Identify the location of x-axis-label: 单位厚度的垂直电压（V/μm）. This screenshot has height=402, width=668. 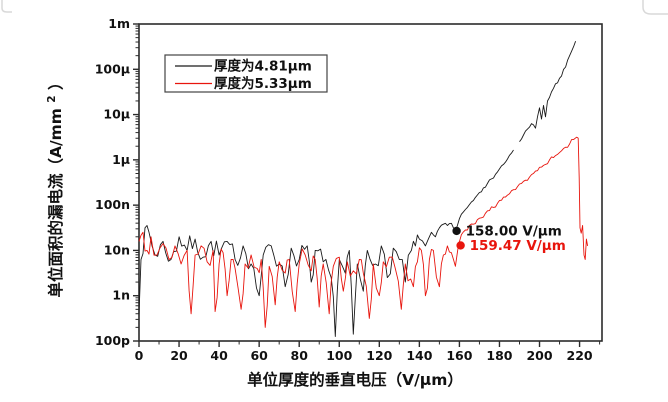
(355, 379).